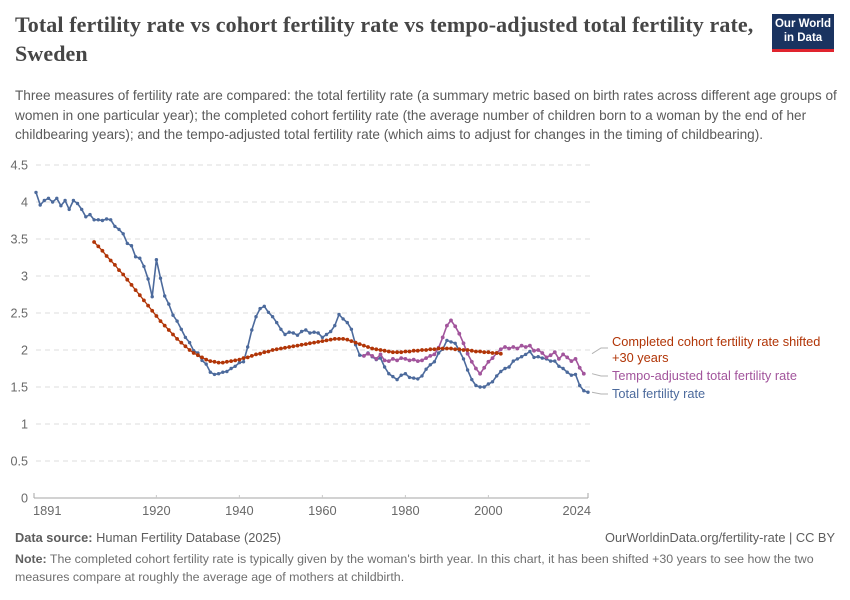 The height and width of the screenshot is (600, 850). I want to click on series-line, so click(474, 347).